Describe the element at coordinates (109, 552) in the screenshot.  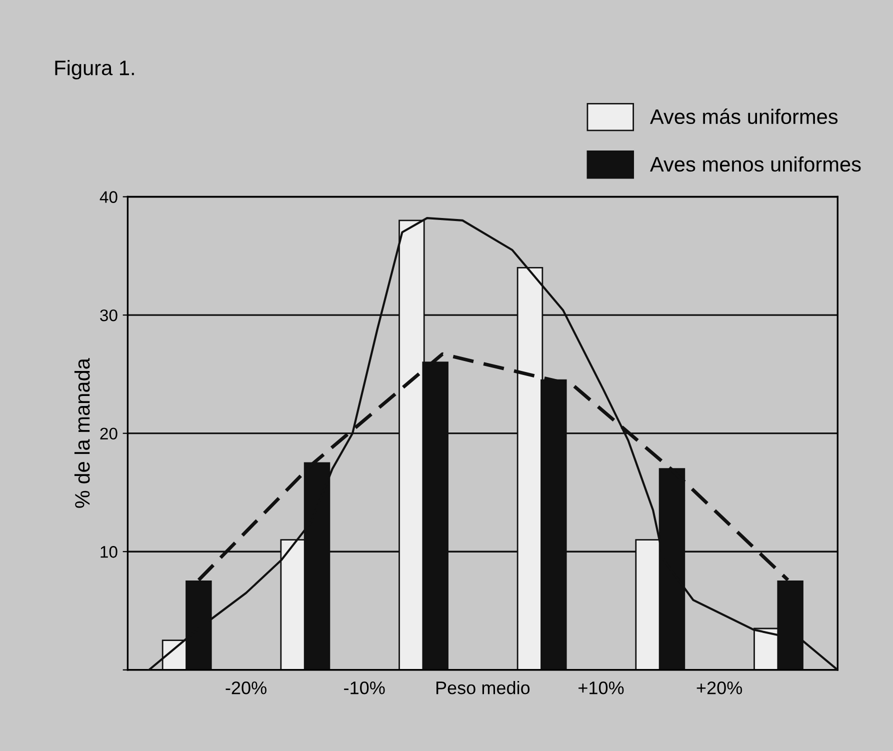
I see `y-tick-label: 10` at that location.